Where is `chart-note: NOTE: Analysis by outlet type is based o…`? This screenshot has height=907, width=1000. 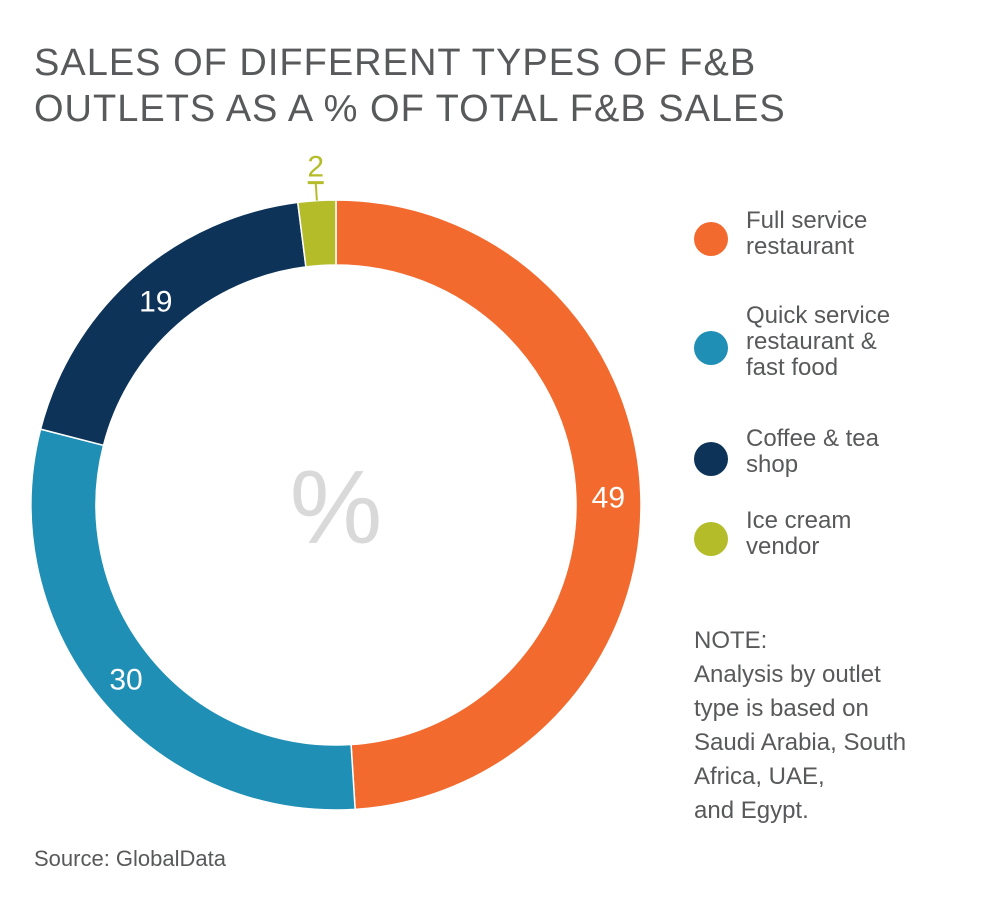
chart-note: NOTE: Analysis by outlet type is based o… is located at coordinates (839, 726).